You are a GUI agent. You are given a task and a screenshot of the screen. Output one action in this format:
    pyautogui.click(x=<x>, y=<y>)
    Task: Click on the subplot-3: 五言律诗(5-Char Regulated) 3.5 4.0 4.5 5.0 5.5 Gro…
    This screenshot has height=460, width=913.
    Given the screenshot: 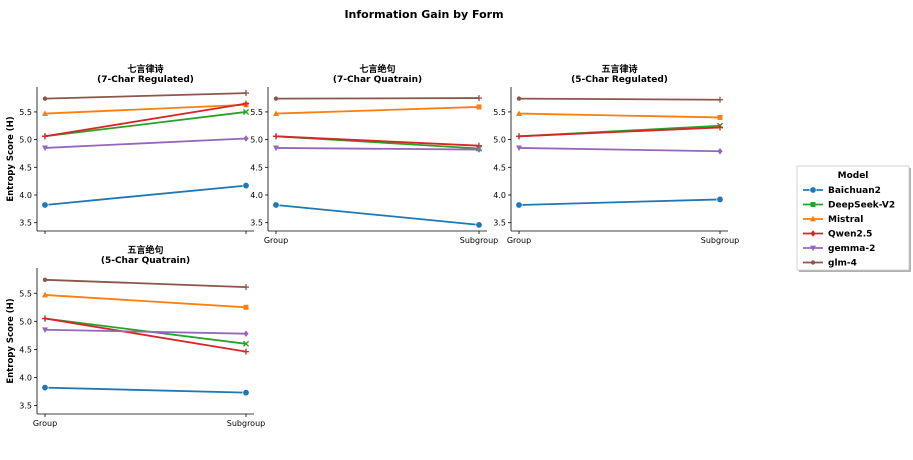 What is the action you would take?
    pyautogui.click(x=616, y=154)
    